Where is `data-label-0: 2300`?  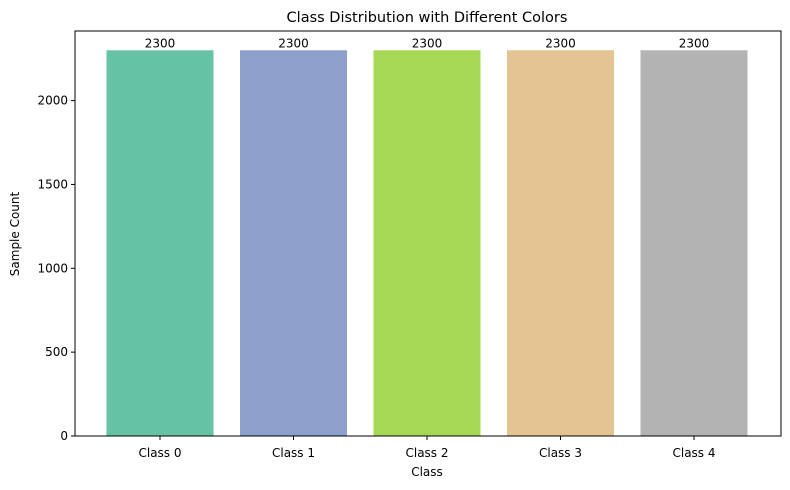 data-label-0: 2300 is located at coordinates (160, 43).